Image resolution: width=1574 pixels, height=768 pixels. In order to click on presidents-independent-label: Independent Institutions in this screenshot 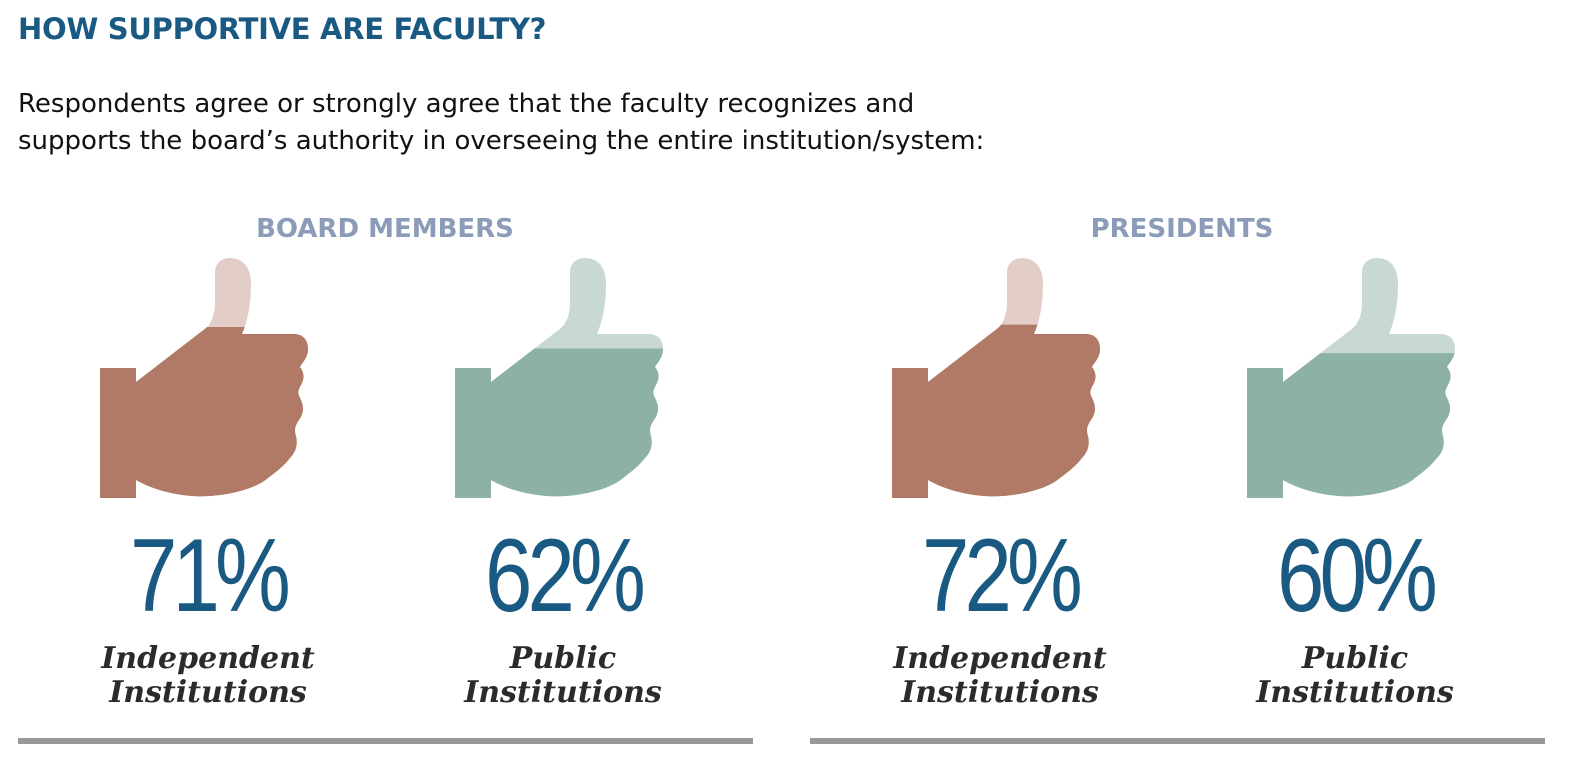, I will do `click(1000, 676)`.